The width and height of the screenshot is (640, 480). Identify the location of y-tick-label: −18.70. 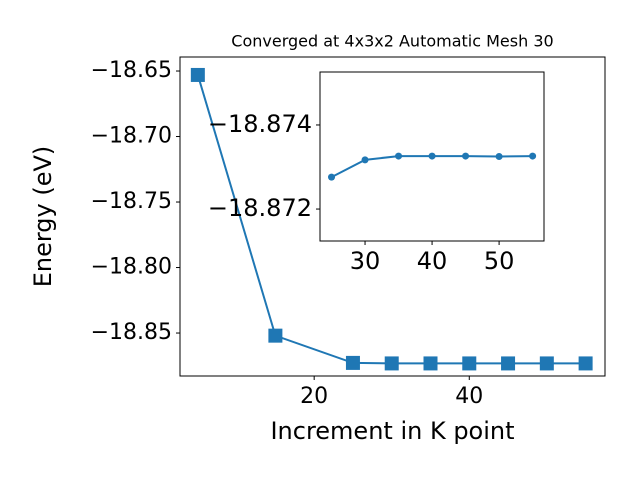
(131, 136).